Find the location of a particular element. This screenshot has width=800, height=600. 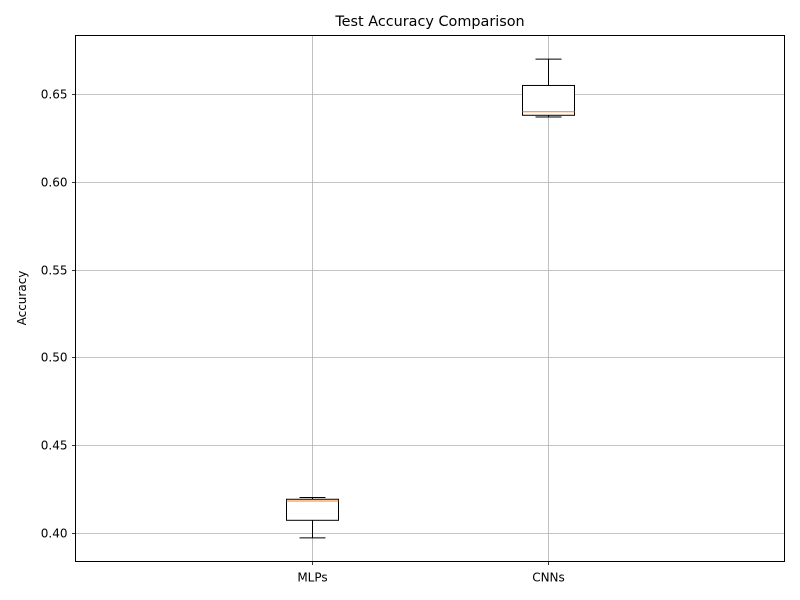

x-tick-label: CNNs is located at coordinates (548, 578).